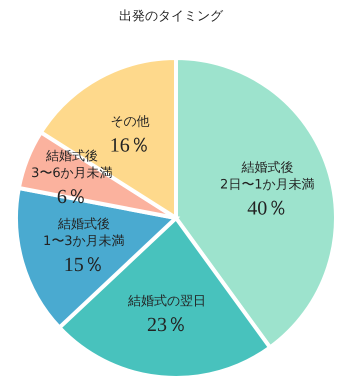  What do you see at coordinates (84, 232) in the screenshot?
I see `slice-label: 結婚式後 1〜3か月未満` at bounding box center [84, 232].